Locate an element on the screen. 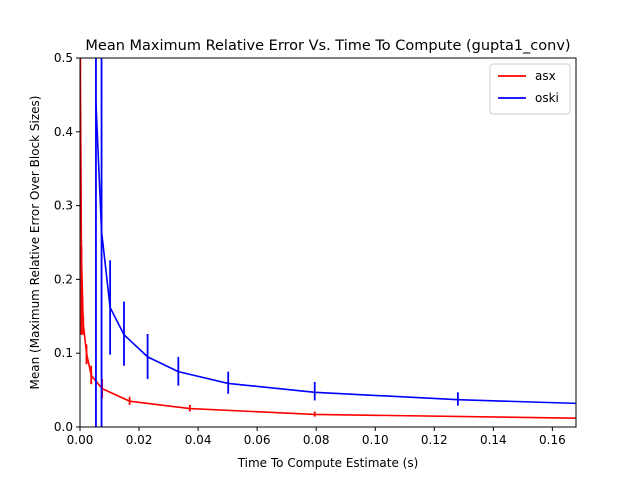 The width and height of the screenshot is (640, 480). x-tick-label: 0.04 is located at coordinates (198, 440).